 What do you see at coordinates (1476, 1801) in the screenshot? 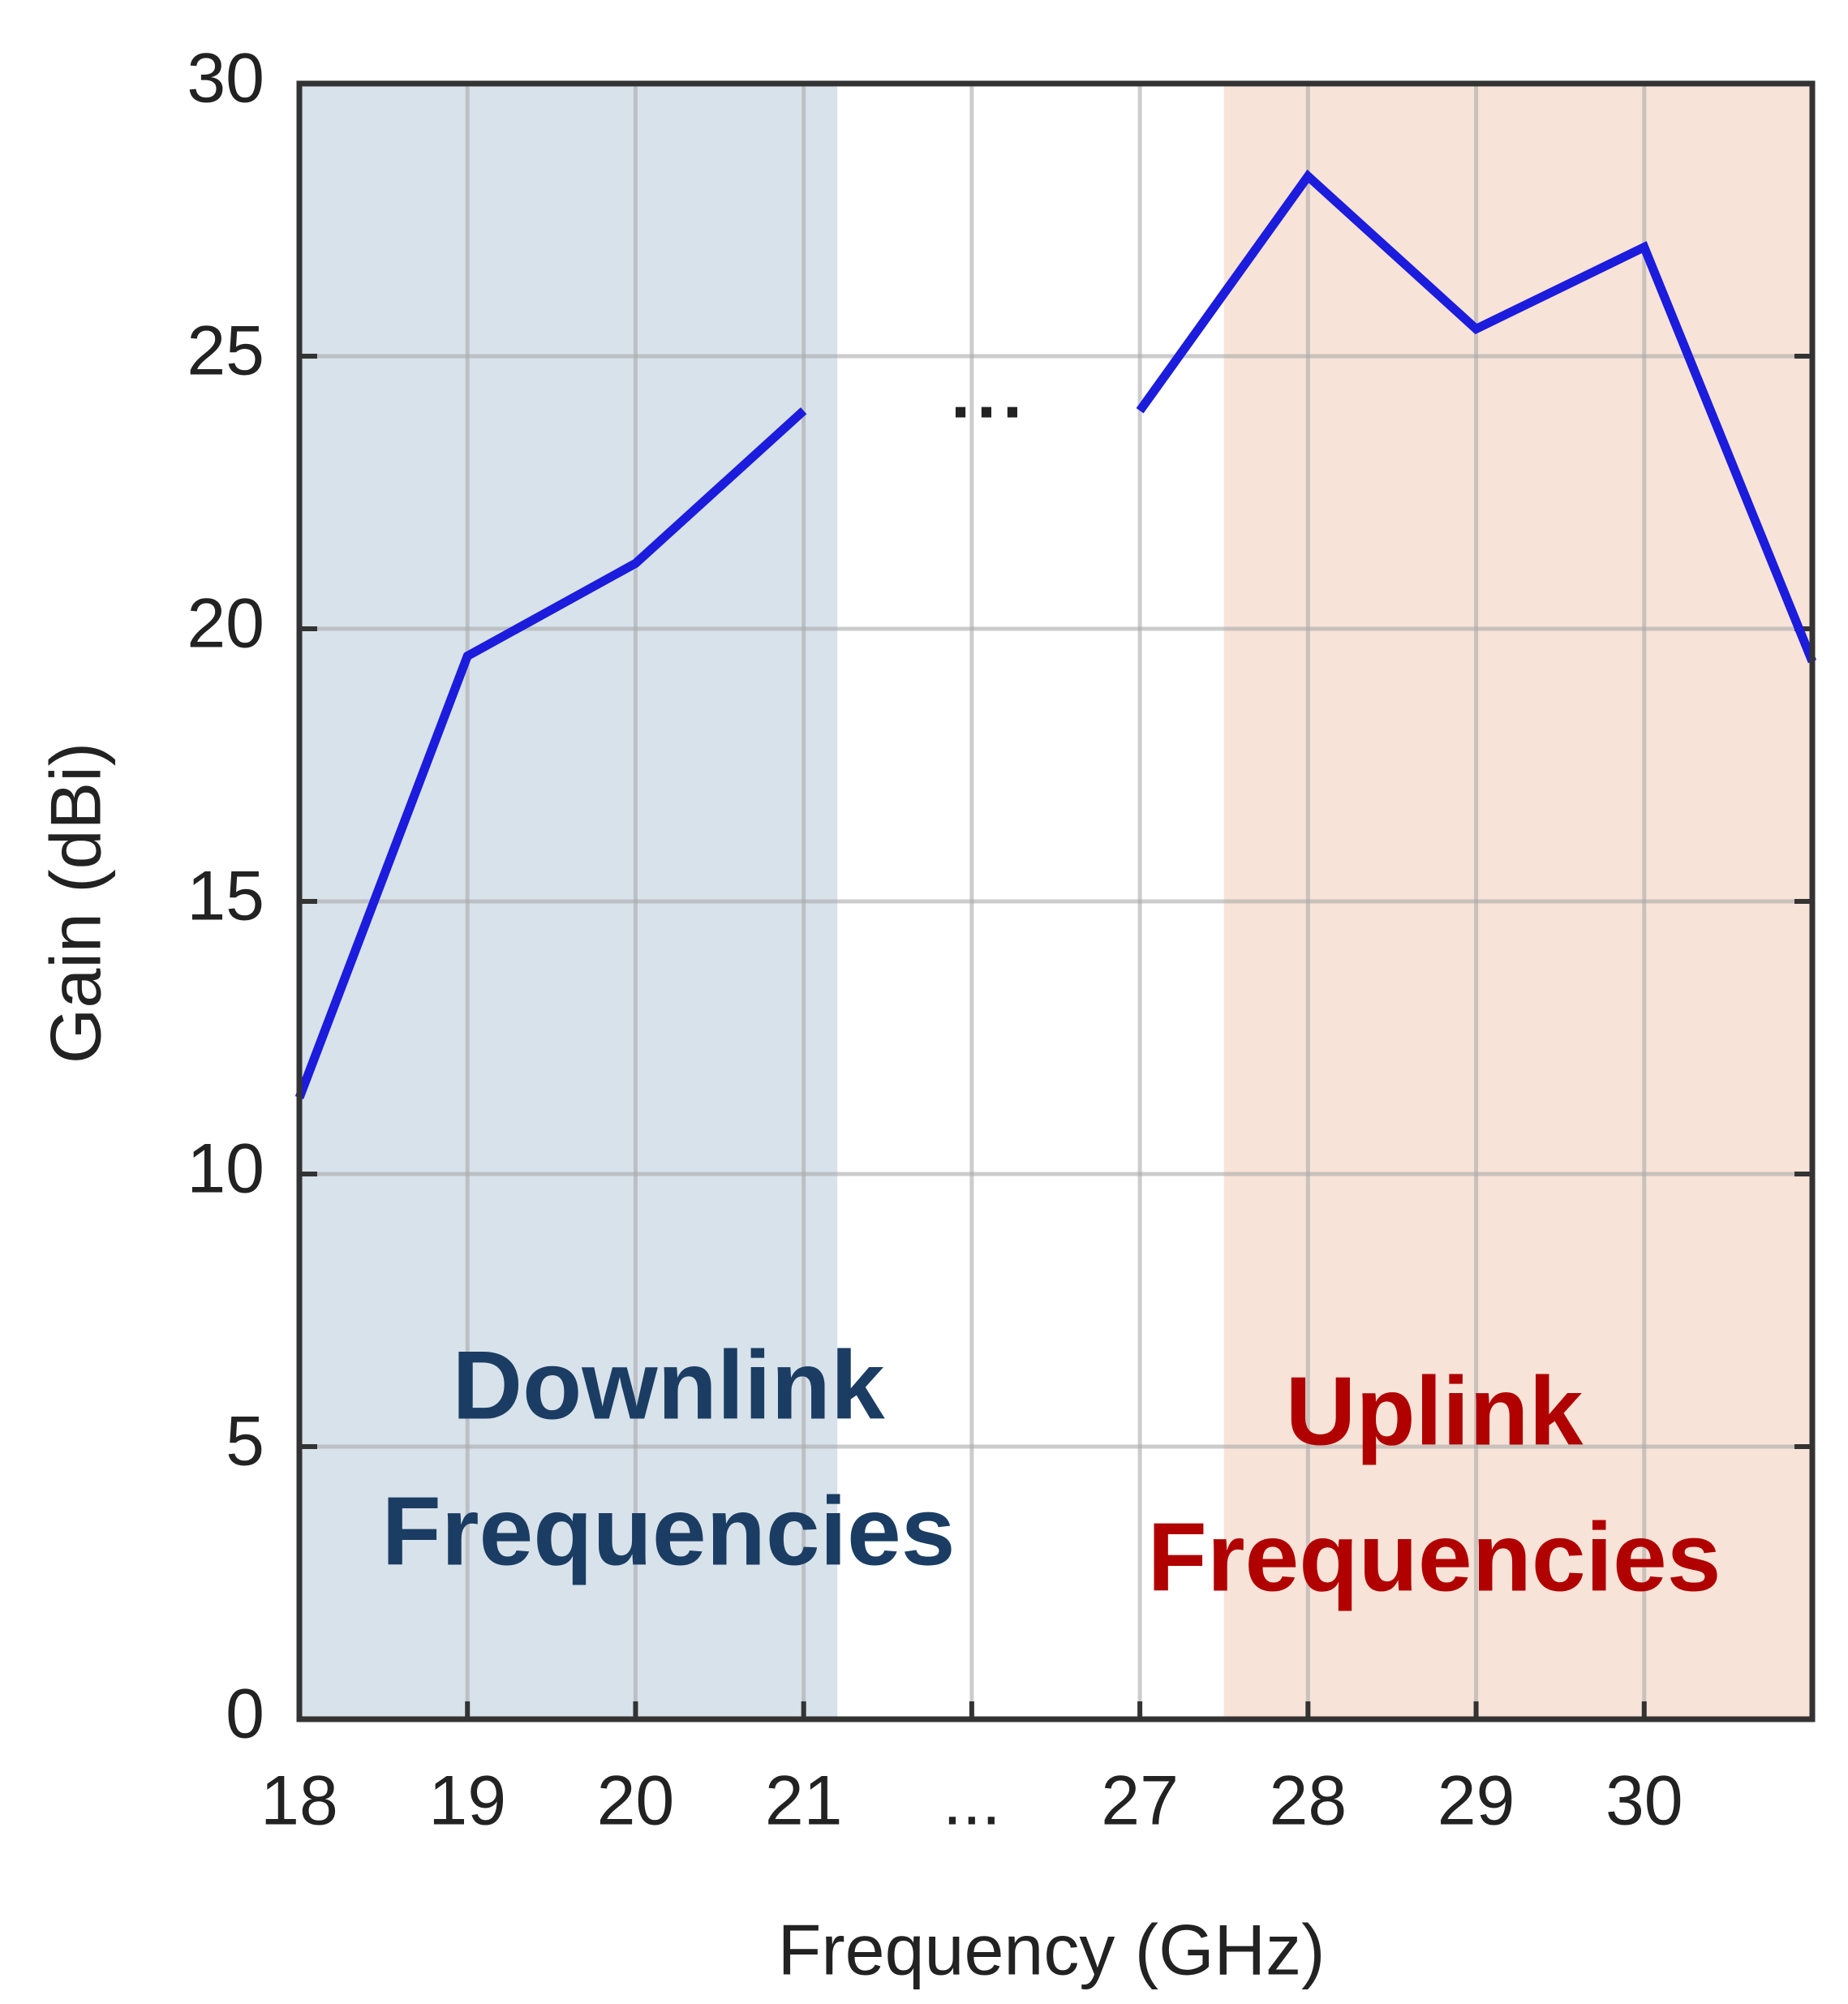
I see `x-tick-label: 29` at bounding box center [1476, 1801].